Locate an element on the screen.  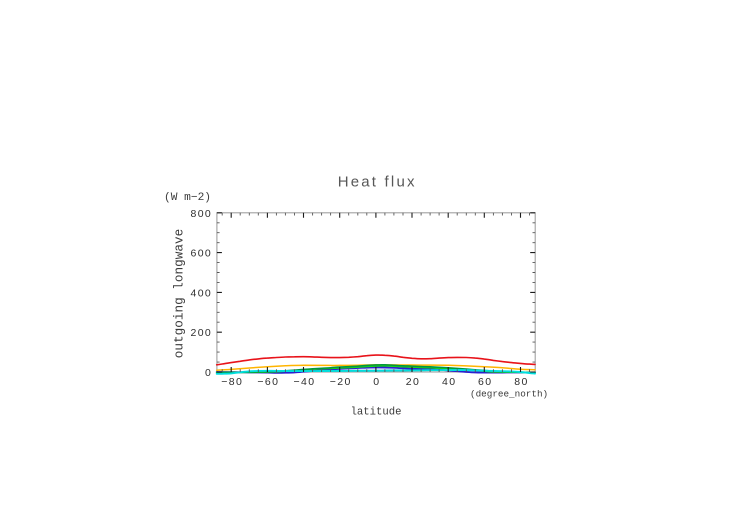
svg-text: −80 is located at coordinates (232, 382).